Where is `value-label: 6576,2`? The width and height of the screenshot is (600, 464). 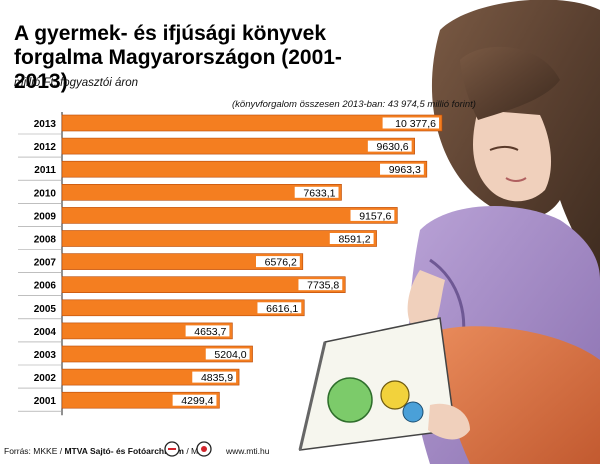
value-label: 6576,2 is located at coordinates (281, 263).